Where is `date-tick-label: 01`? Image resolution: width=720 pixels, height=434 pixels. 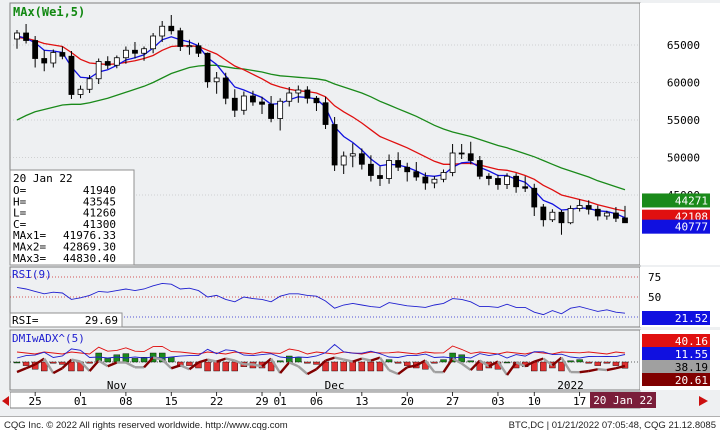 date-tick-label: 01 is located at coordinates (80, 401).